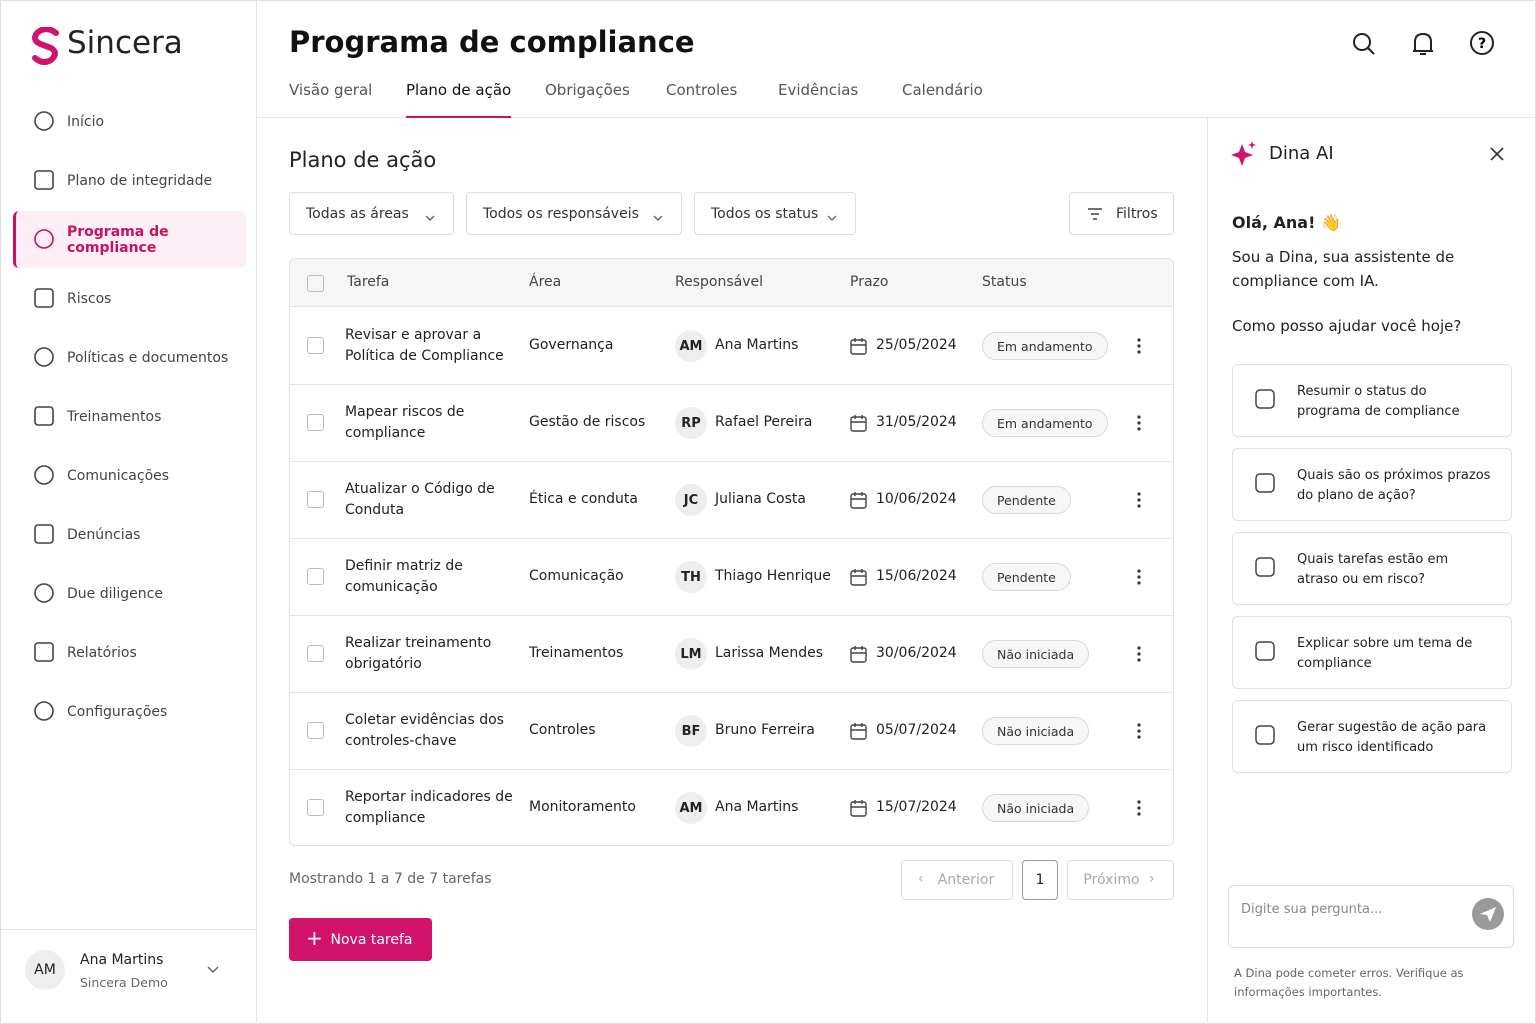  I want to click on area: Monitoramento, so click(582, 807).